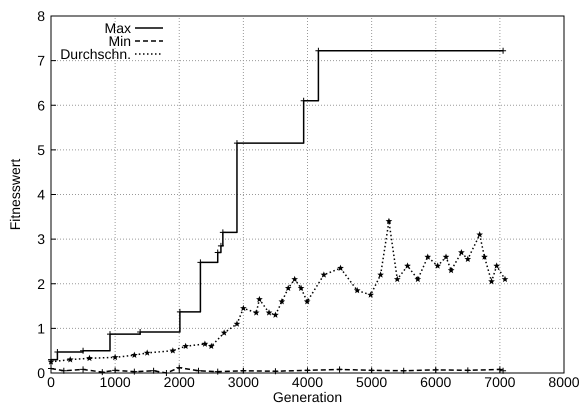 The width and height of the screenshot is (588, 405). Describe the element at coordinates (115, 382) in the screenshot. I see `x-tick-label: 1000` at that location.